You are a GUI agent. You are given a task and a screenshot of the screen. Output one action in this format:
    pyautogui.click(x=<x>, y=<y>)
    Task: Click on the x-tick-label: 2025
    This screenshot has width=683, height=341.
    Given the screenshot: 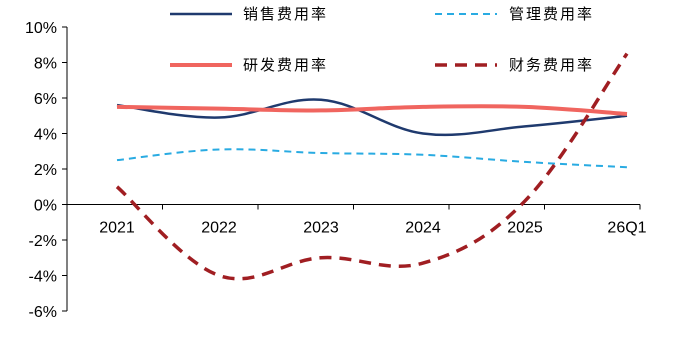 What is the action you would take?
    pyautogui.click(x=525, y=228)
    